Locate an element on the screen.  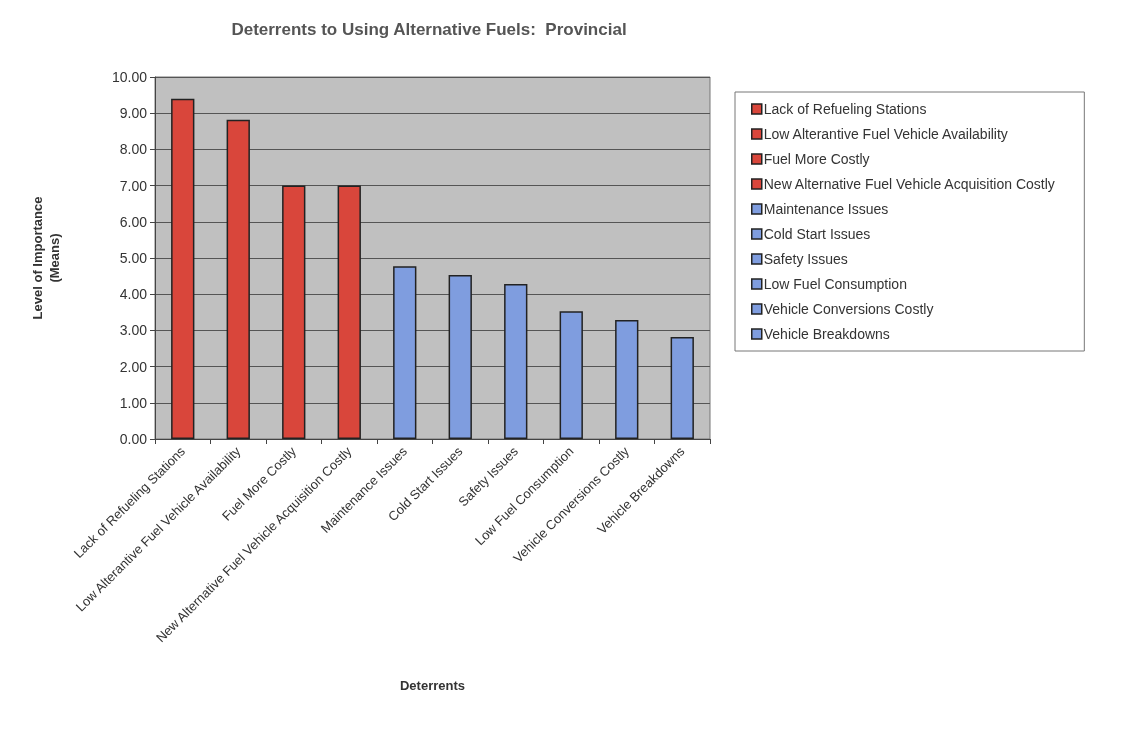
y-tick-label: 9.00 is located at coordinates (133, 113).